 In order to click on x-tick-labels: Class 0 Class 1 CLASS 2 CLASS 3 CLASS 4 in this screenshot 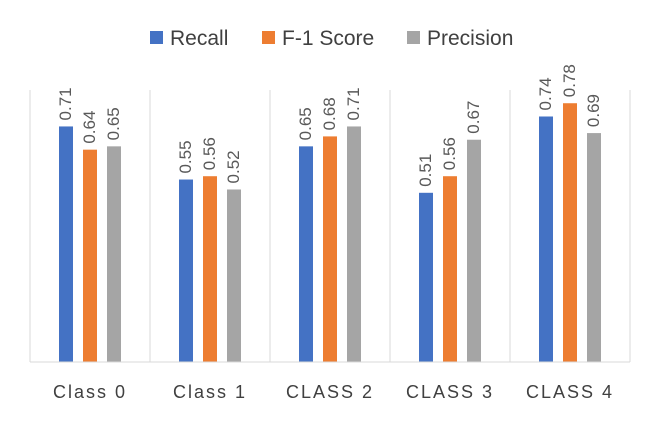, I will do `click(333, 392)`.